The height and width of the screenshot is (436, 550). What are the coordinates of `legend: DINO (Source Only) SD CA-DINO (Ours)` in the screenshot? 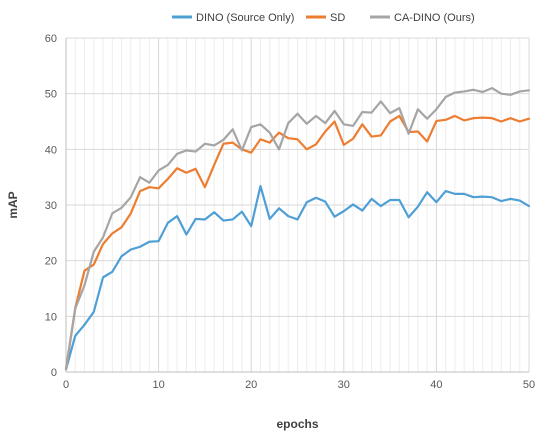 It's located at (323, 18).